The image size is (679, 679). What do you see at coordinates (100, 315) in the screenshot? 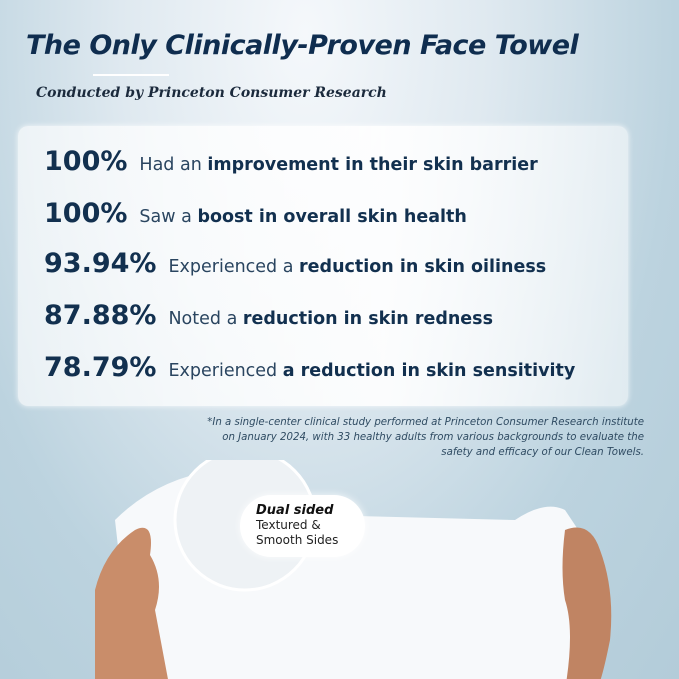
I see `stat-percent: 87.88%` at bounding box center [100, 315].